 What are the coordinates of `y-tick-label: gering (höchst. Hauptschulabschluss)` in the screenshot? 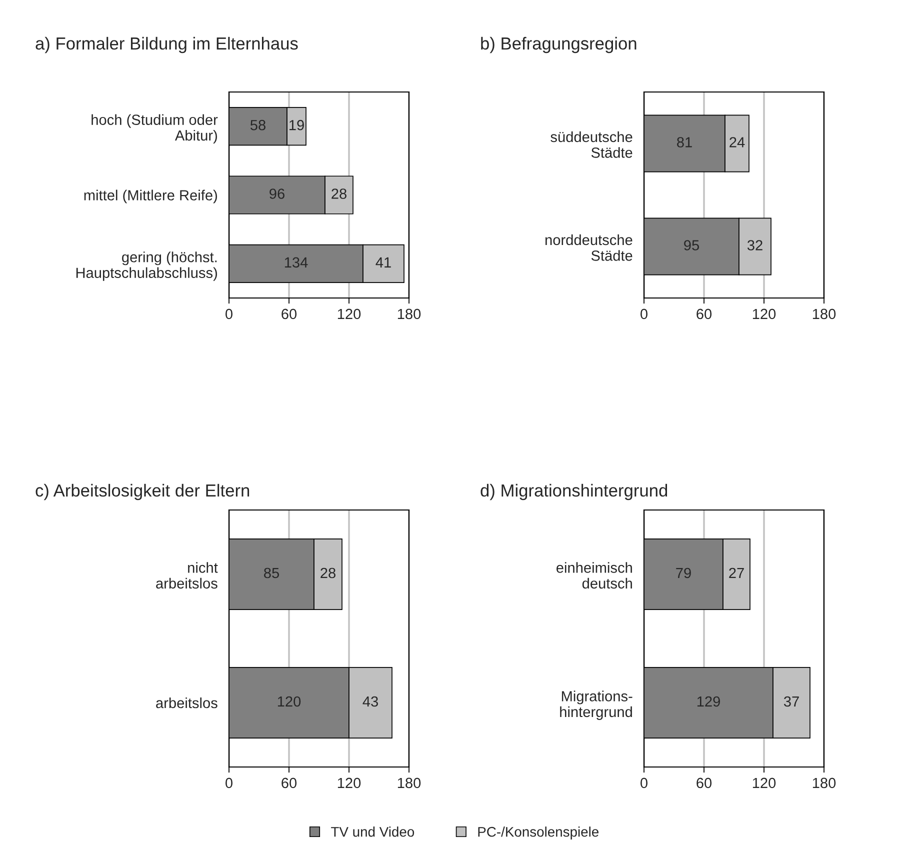 It's located at (146, 266).